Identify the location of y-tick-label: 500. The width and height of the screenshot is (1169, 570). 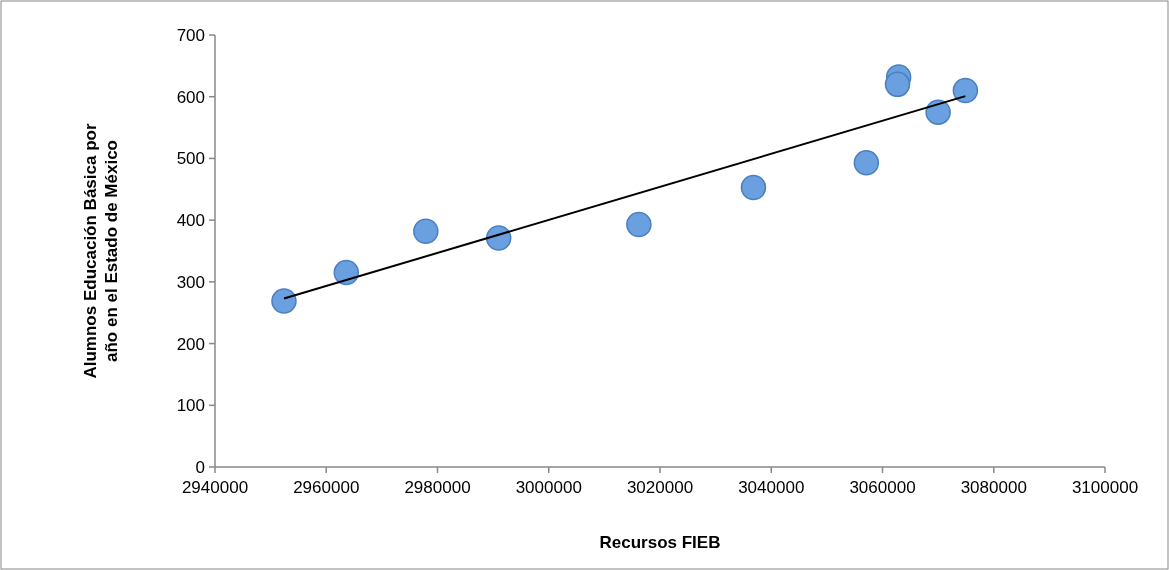
(190, 159).